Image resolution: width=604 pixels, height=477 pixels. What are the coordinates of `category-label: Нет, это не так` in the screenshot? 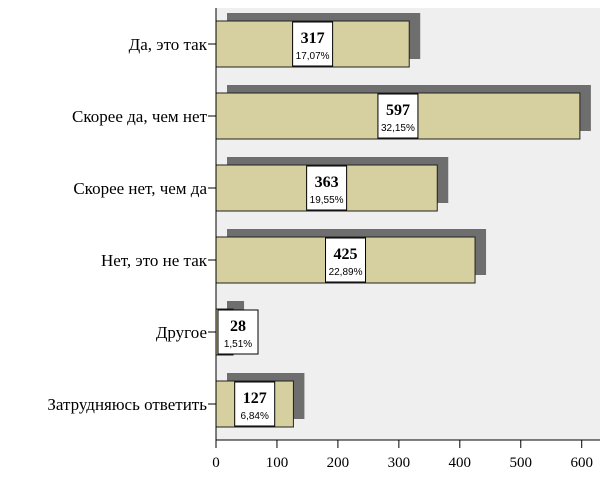 It's located at (154, 260).